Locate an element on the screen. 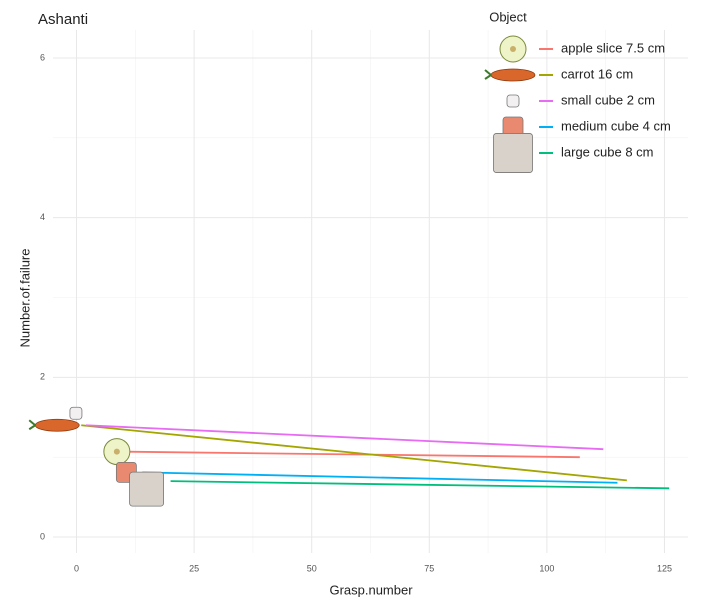 The height and width of the screenshot is (607, 709). legend-label: apple slice 7.5 cm is located at coordinates (613, 47).